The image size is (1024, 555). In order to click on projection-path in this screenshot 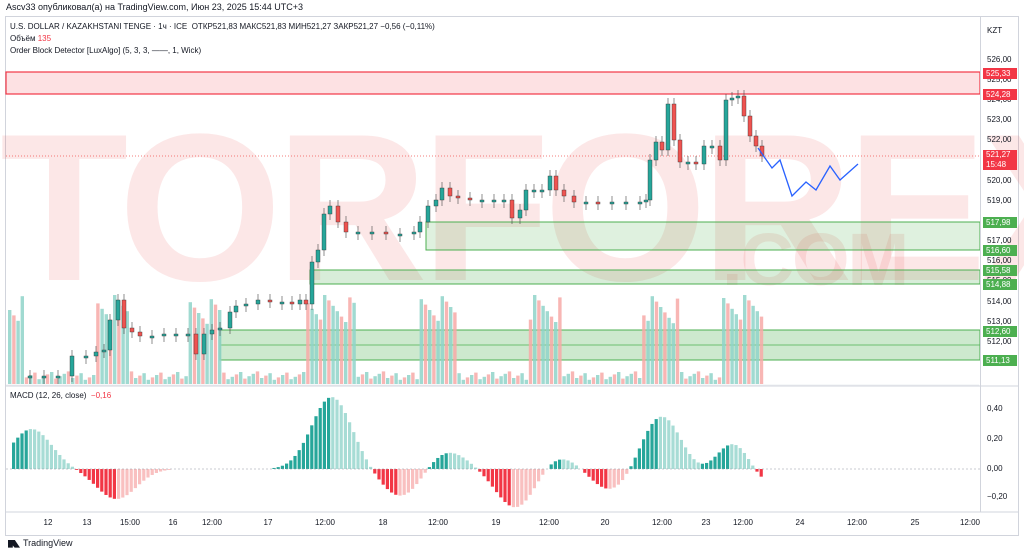, I will do `click(808, 172)`.